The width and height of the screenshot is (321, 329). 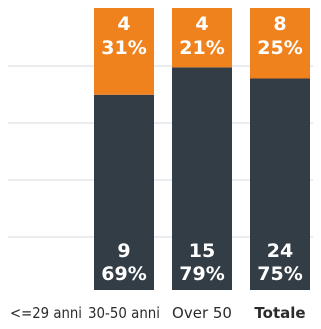 I want to click on bar-percent-label: 79%, so click(x=201, y=274).